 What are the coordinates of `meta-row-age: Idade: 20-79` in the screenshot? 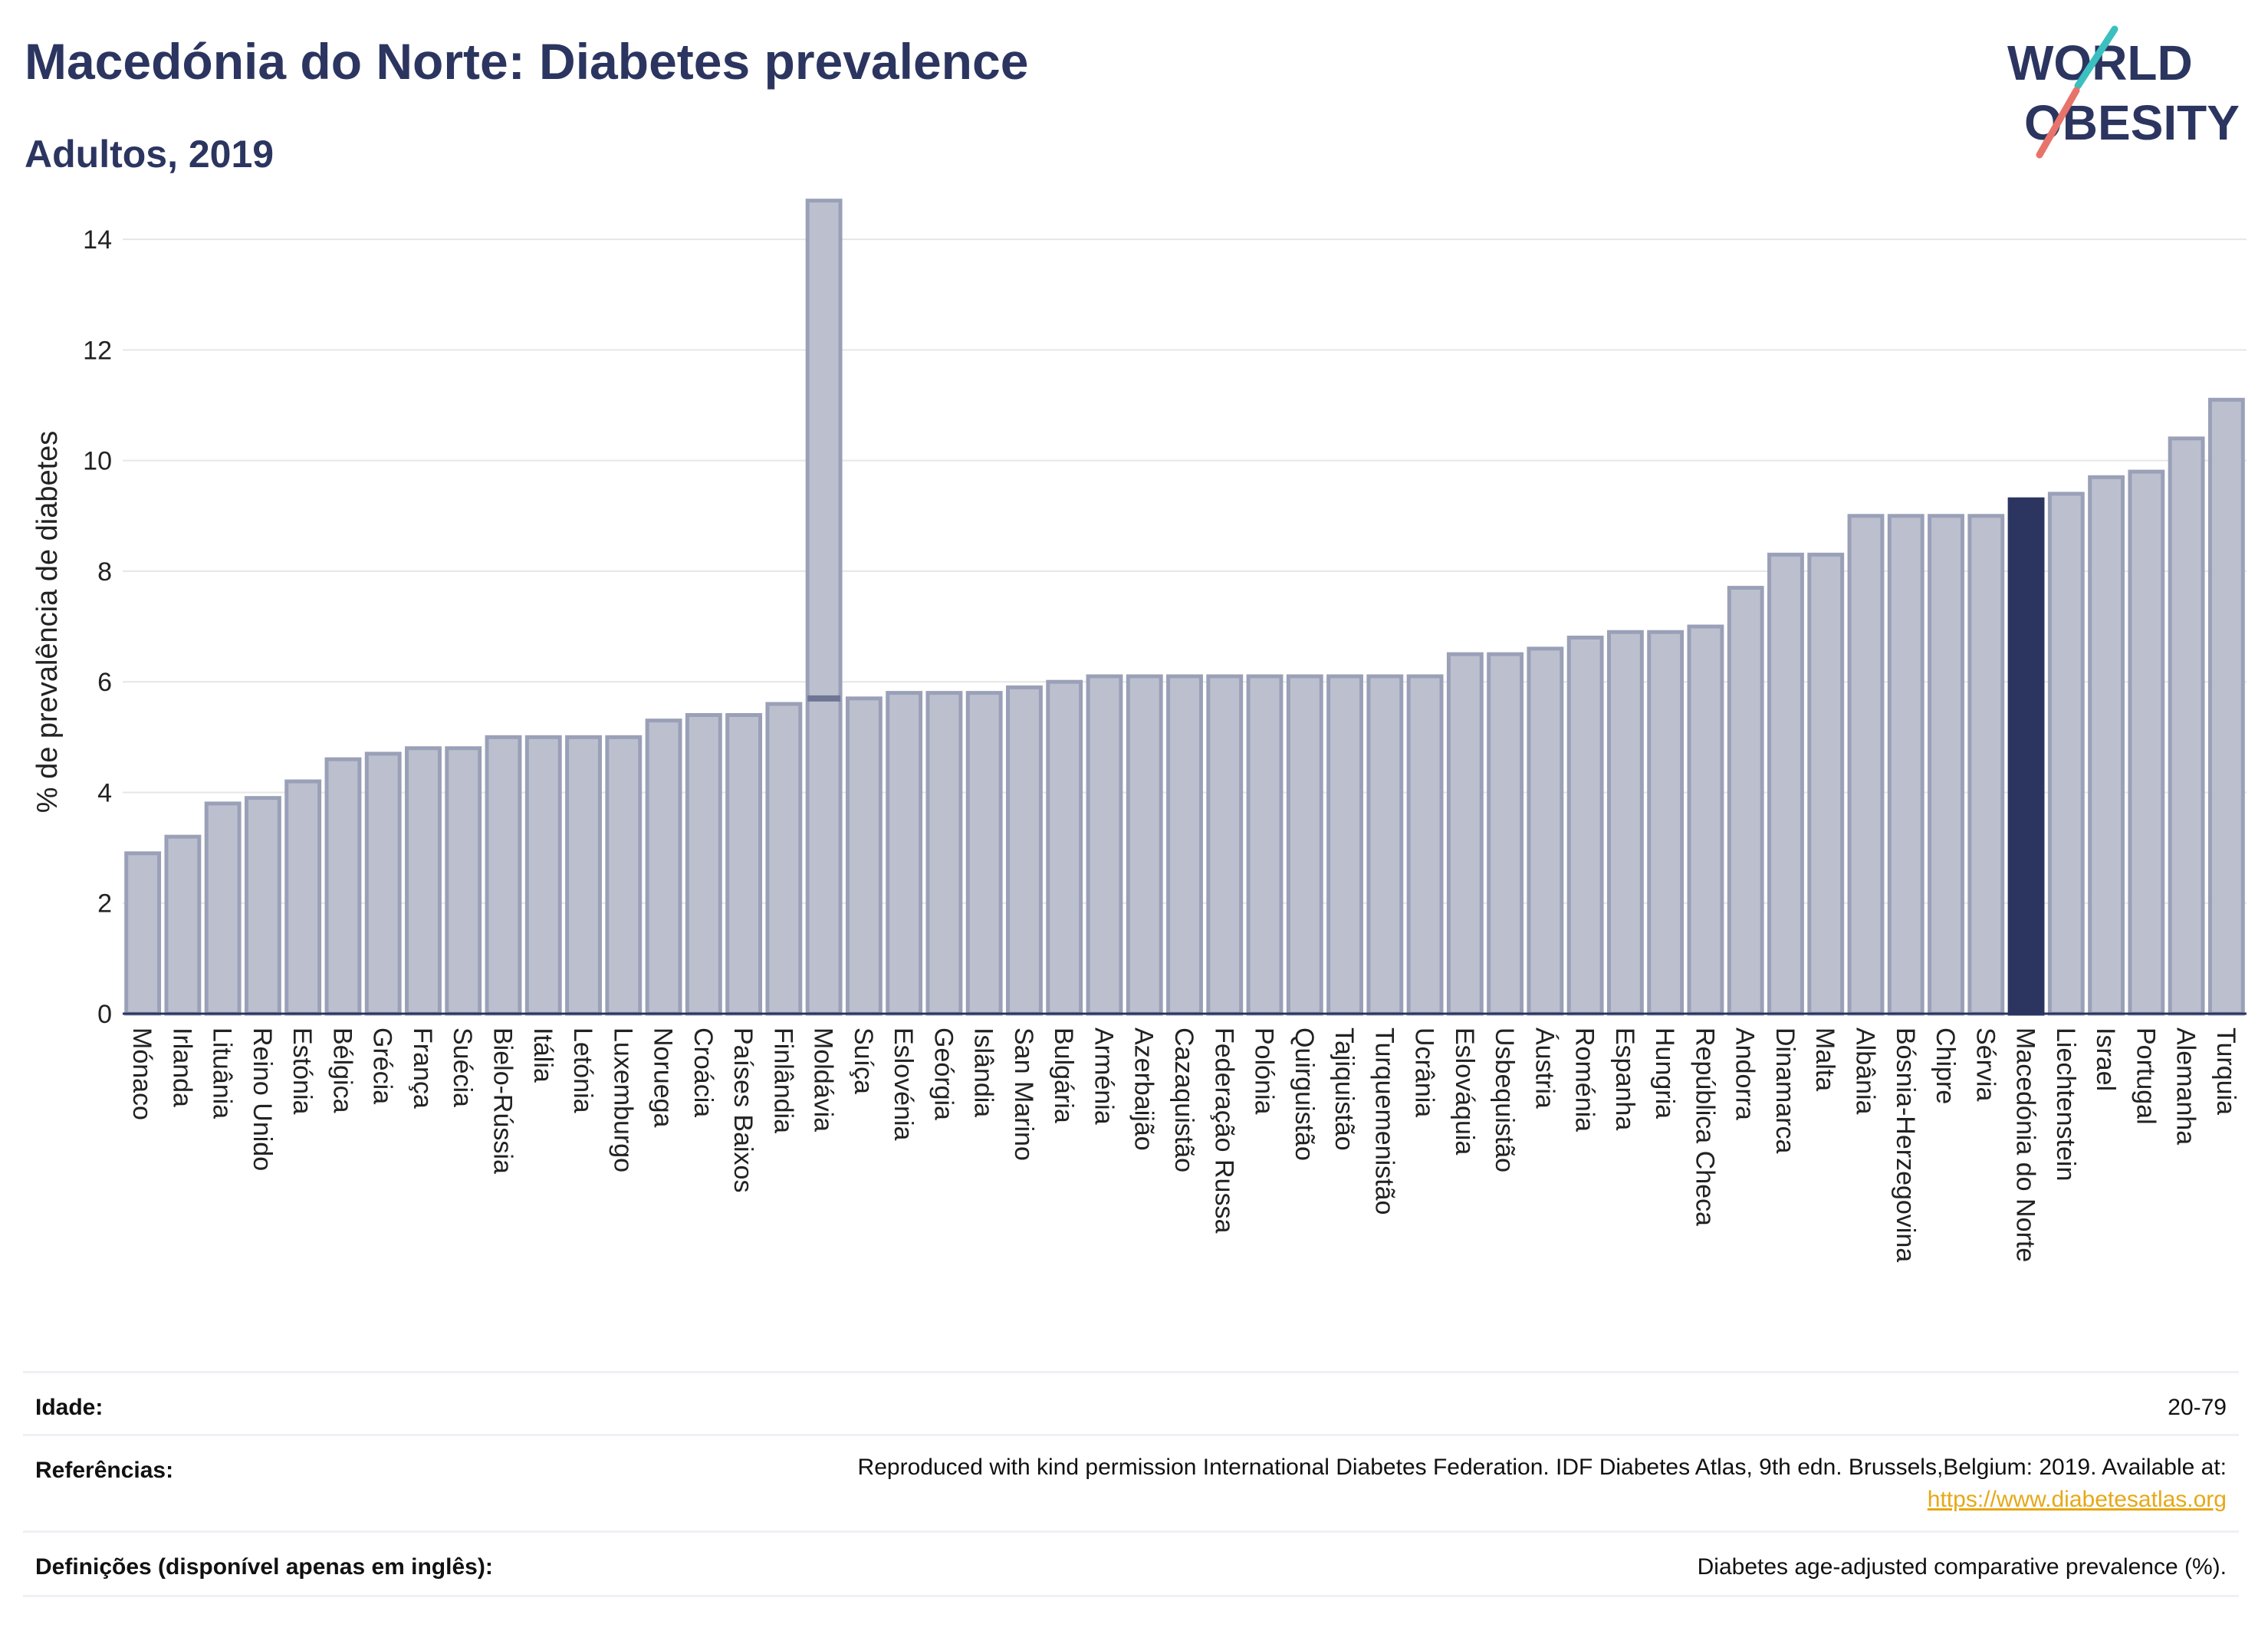 It's located at (1131, 1404).